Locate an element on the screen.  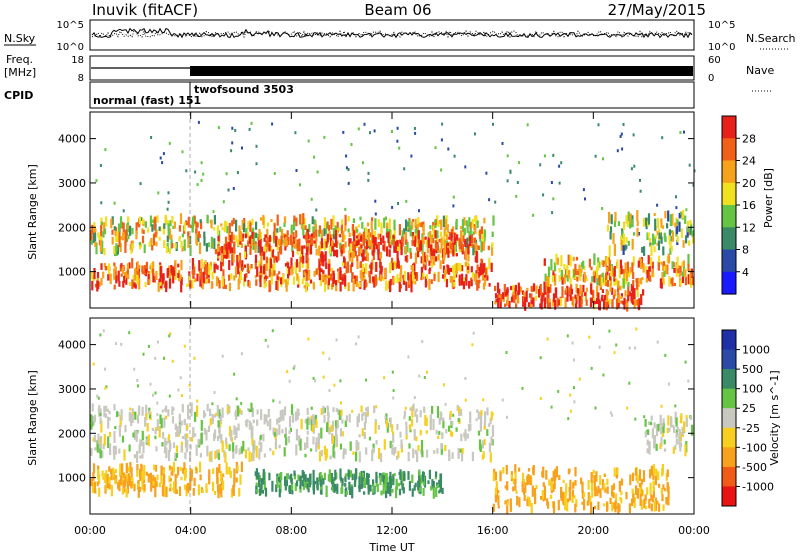
velocity-colorbar-label: Velocity [m s^-1] is located at coordinates (774, 417).